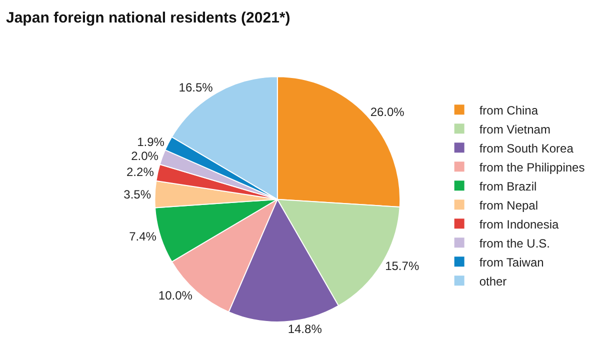  Describe the element at coordinates (305, 329) in the screenshot. I see `data-label: 14.8%` at that location.